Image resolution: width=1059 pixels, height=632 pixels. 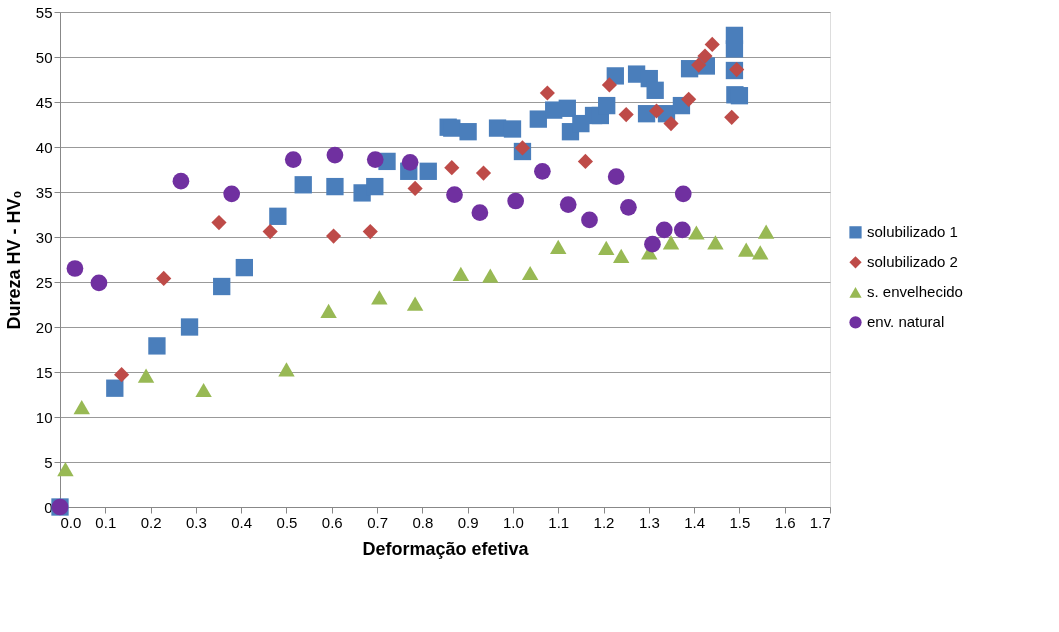 What do you see at coordinates (912, 262) in the screenshot?
I see `legend-label: solubilizado 2` at bounding box center [912, 262].